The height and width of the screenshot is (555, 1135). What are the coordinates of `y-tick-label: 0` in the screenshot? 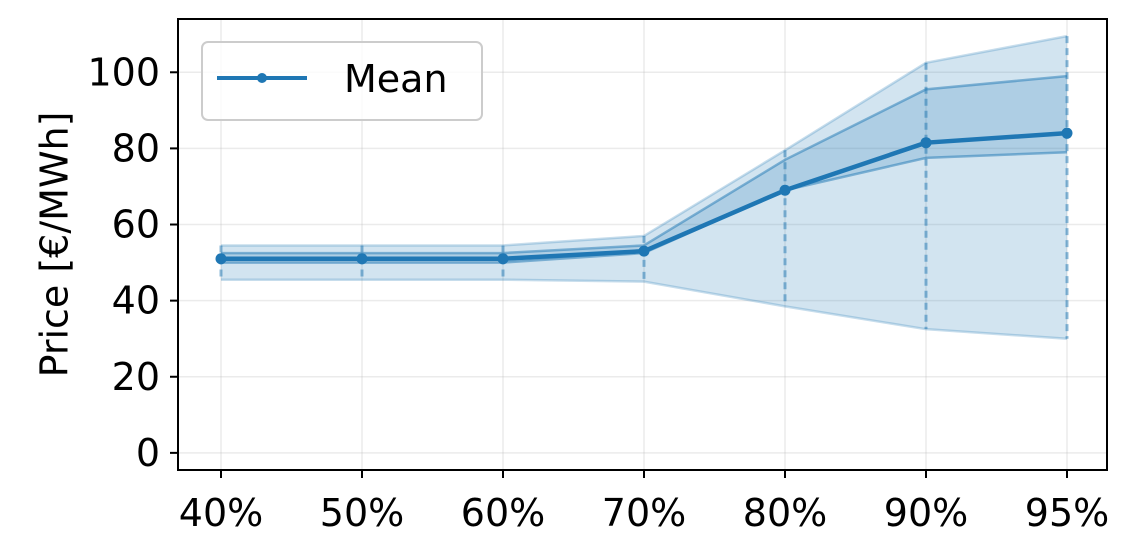 It's located at (148, 453).